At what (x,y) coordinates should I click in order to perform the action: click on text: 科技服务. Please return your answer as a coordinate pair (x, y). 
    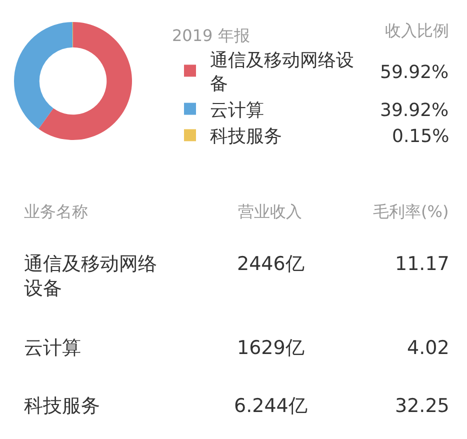
    Looking at the image, I should click on (62, 406).